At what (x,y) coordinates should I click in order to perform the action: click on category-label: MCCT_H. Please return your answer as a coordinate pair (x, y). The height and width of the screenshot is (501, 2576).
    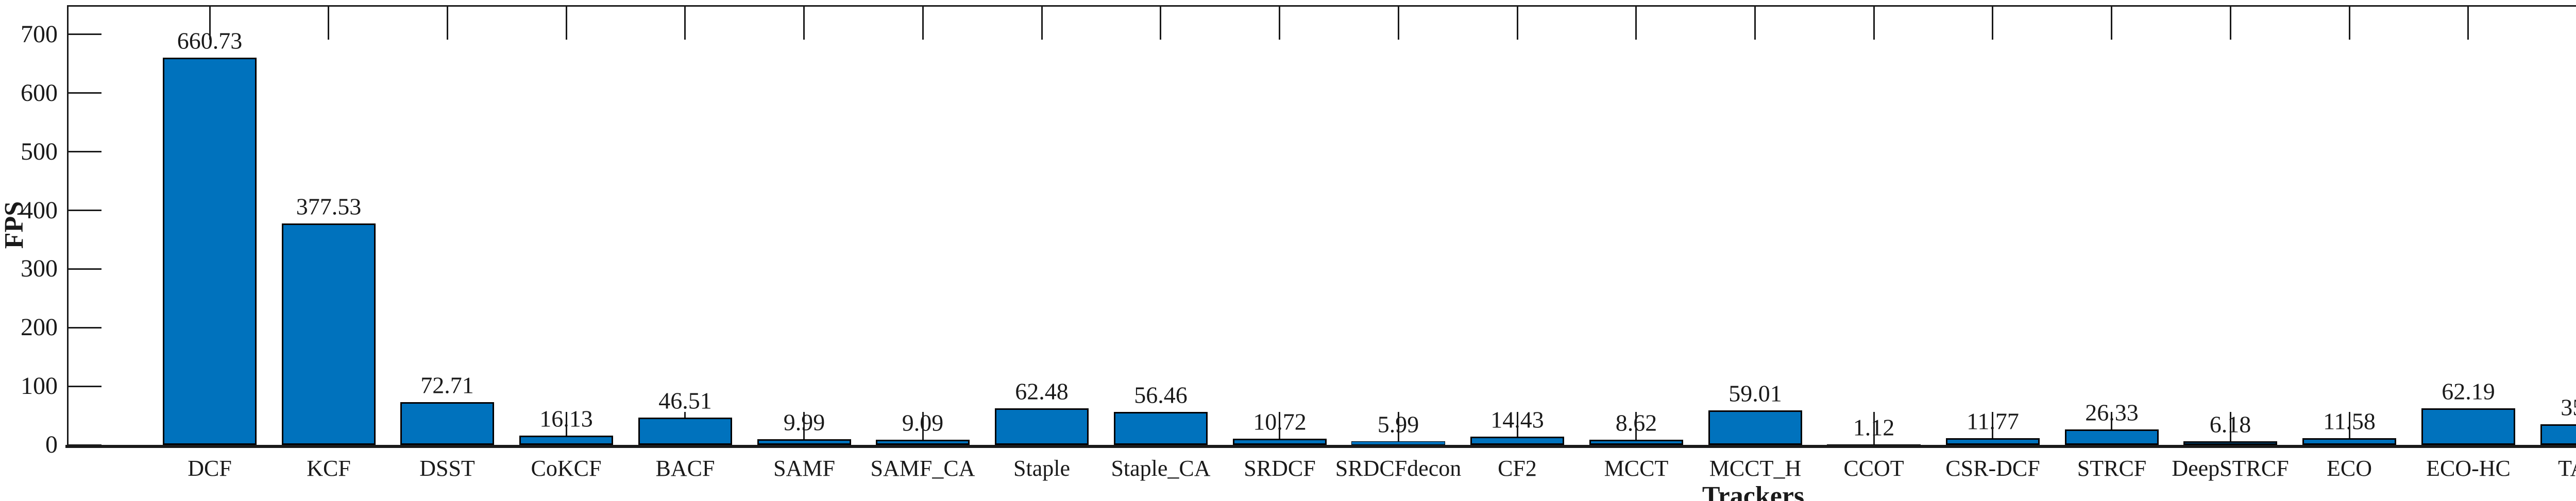
    Looking at the image, I should click on (1755, 469).